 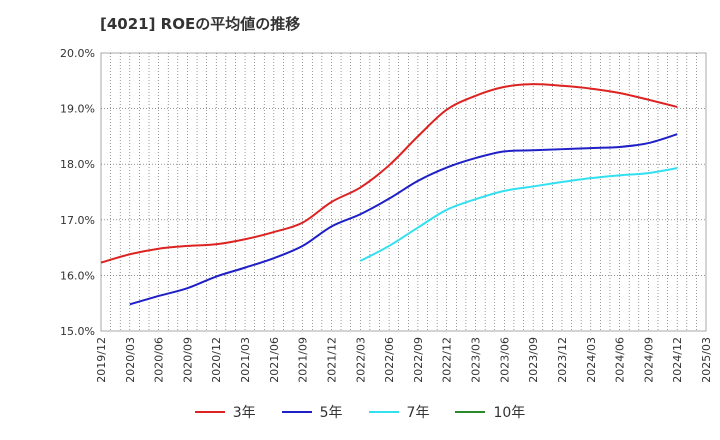 I want to click on legend-label: 7年, so click(x=418, y=413).